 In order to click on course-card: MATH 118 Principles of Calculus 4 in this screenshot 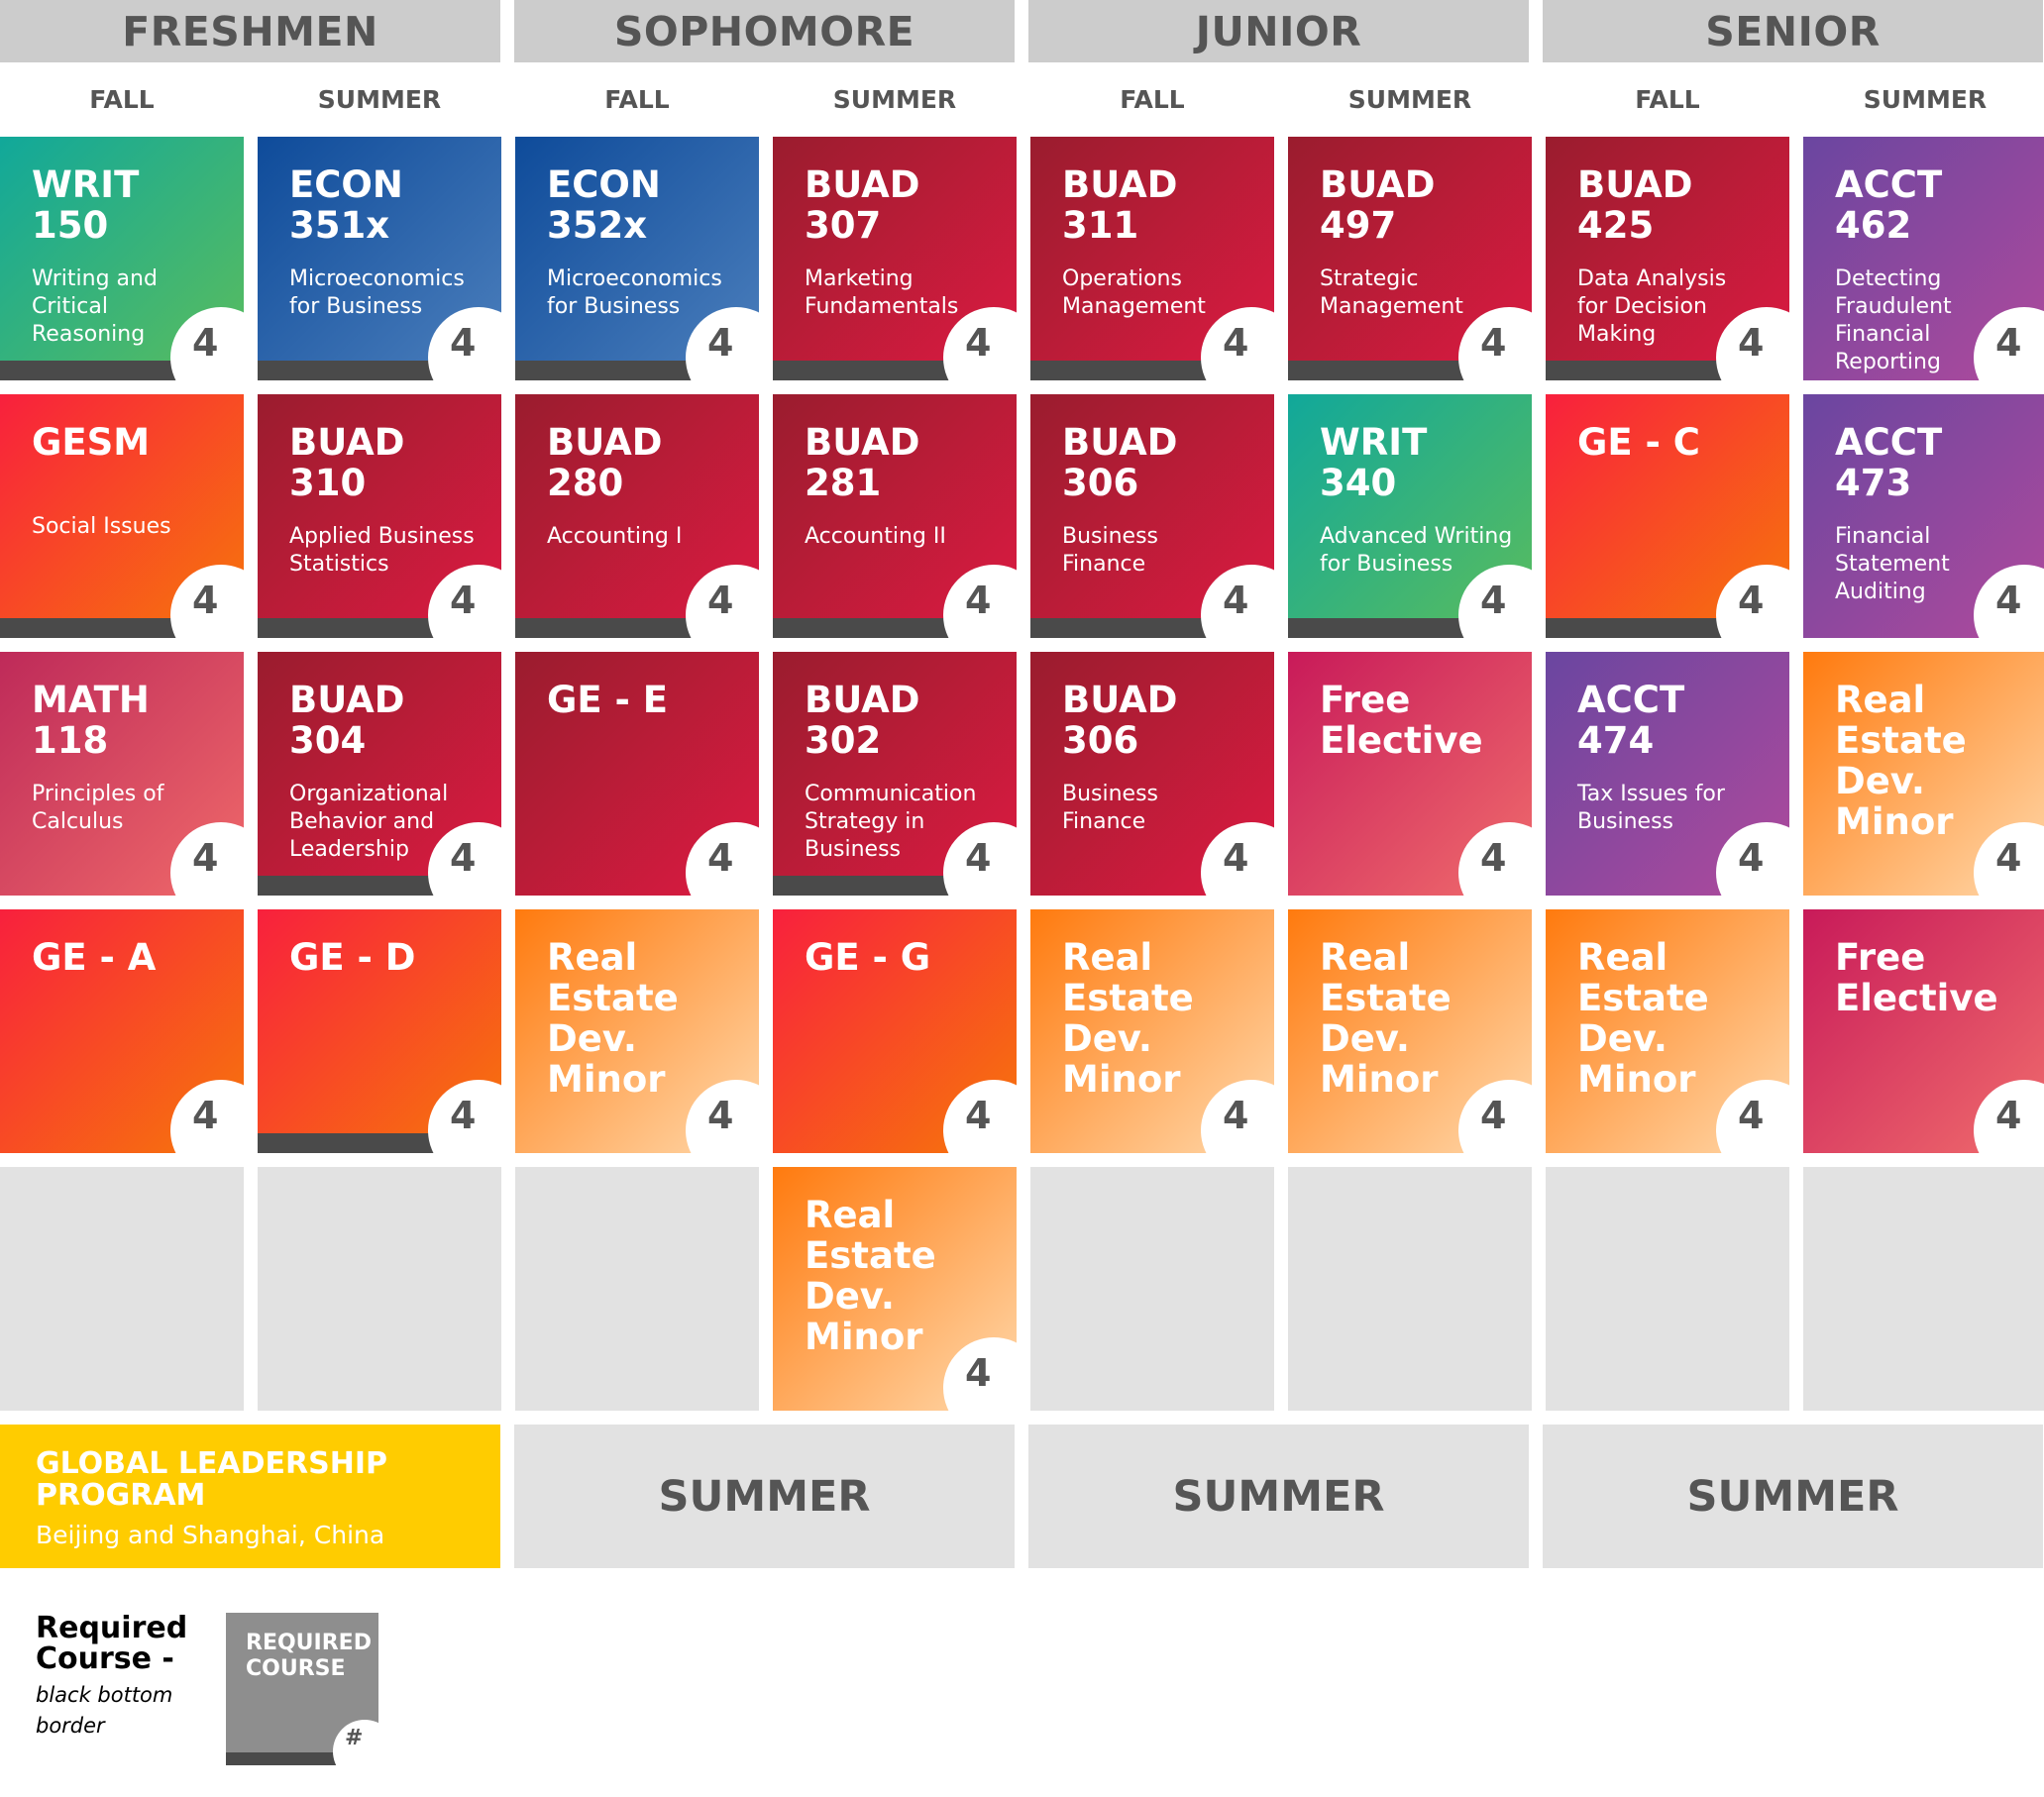, I will do `click(122, 774)`.